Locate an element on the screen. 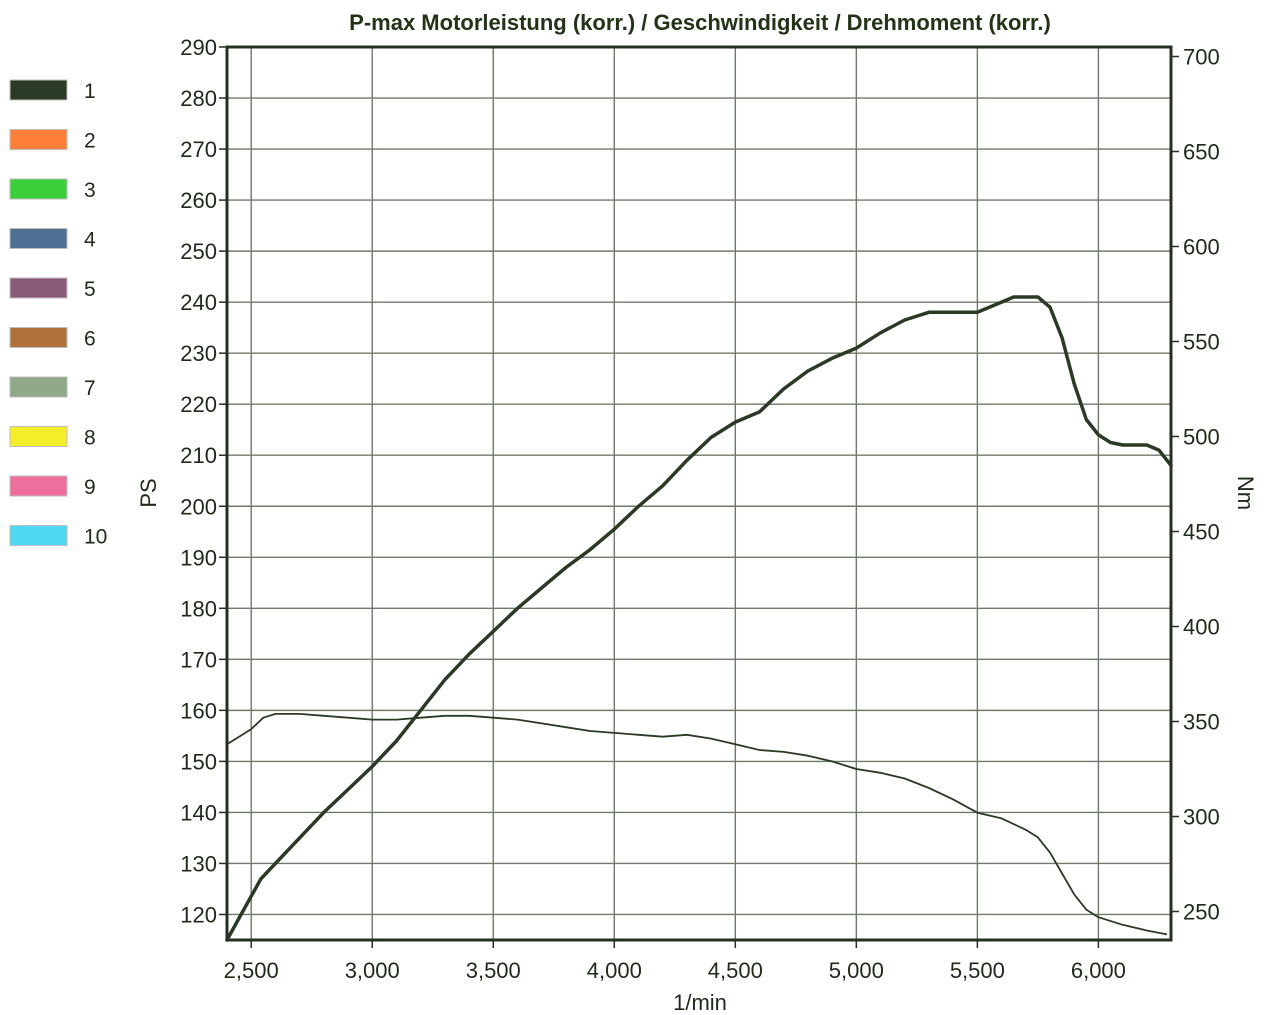 The image size is (1267, 1015). legend-label-8: 8 is located at coordinates (90, 438).